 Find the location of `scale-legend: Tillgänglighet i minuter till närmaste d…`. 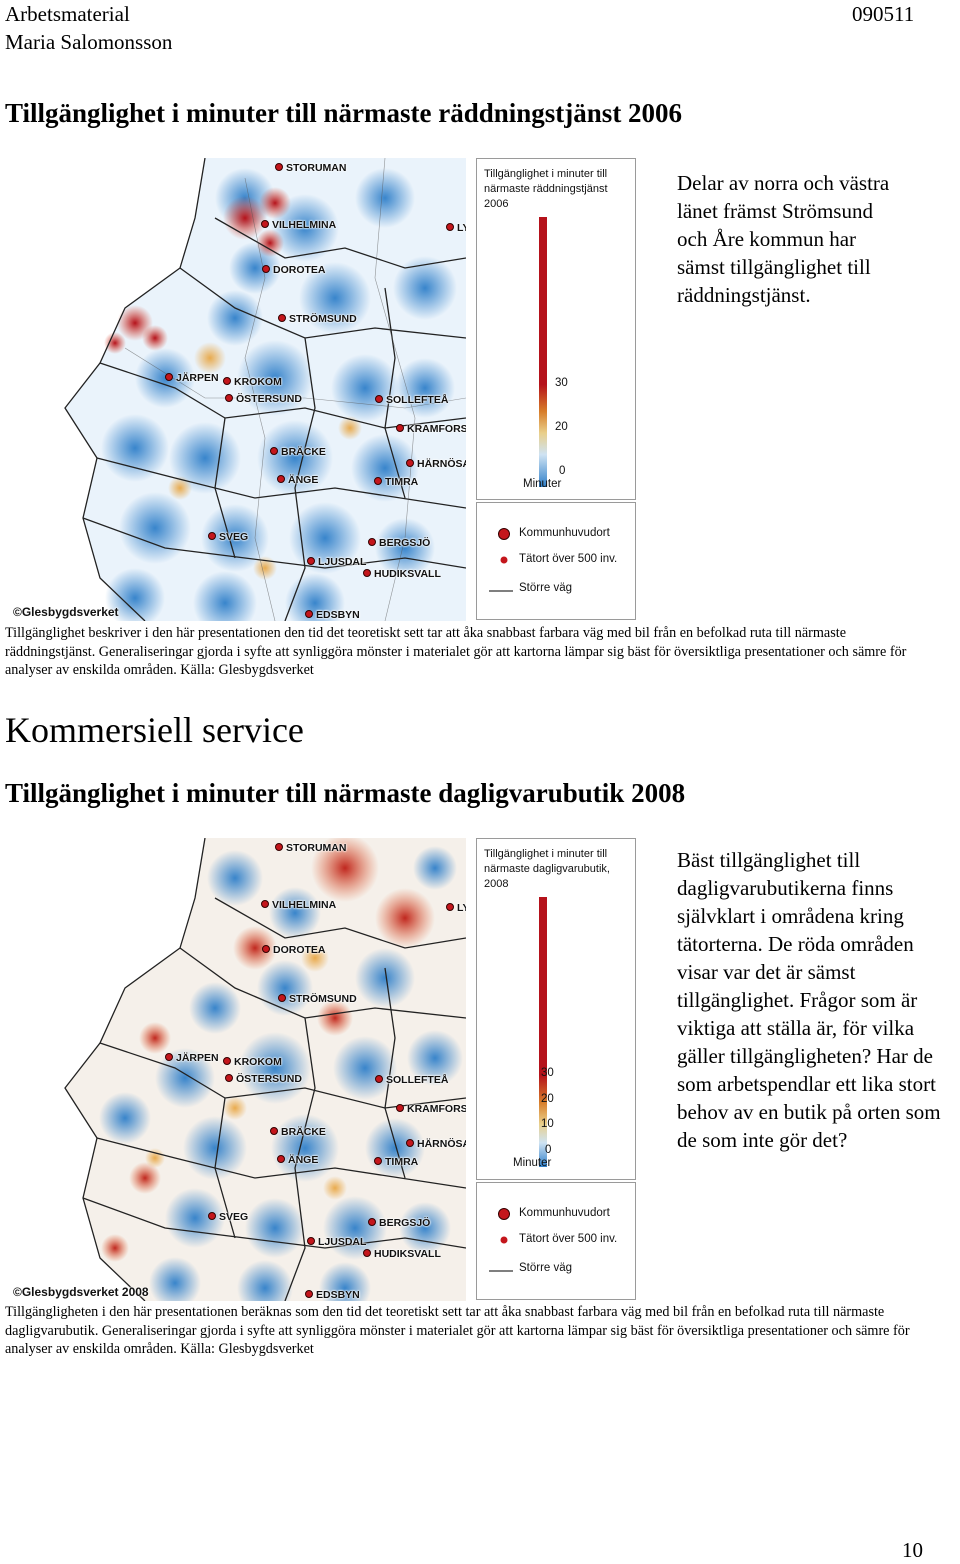

scale-legend: Tillgänglighet i minuter till närmaste d… is located at coordinates (556, 1009).